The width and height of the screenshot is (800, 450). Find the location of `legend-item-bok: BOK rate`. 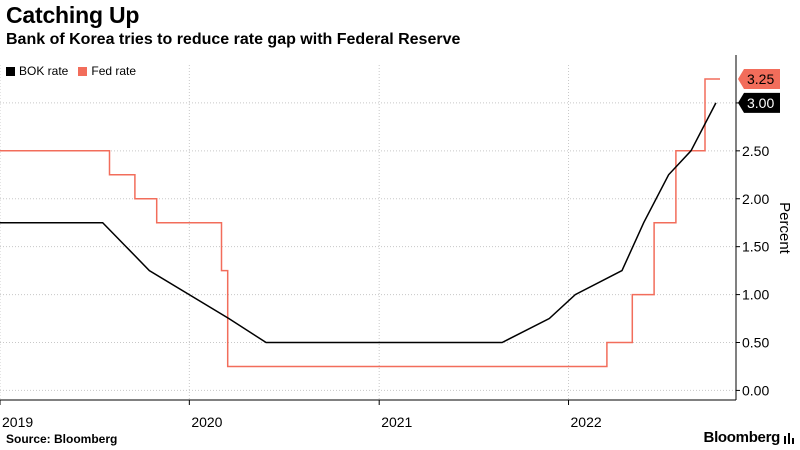

legend-item-bok: BOK rate is located at coordinates (37, 71).